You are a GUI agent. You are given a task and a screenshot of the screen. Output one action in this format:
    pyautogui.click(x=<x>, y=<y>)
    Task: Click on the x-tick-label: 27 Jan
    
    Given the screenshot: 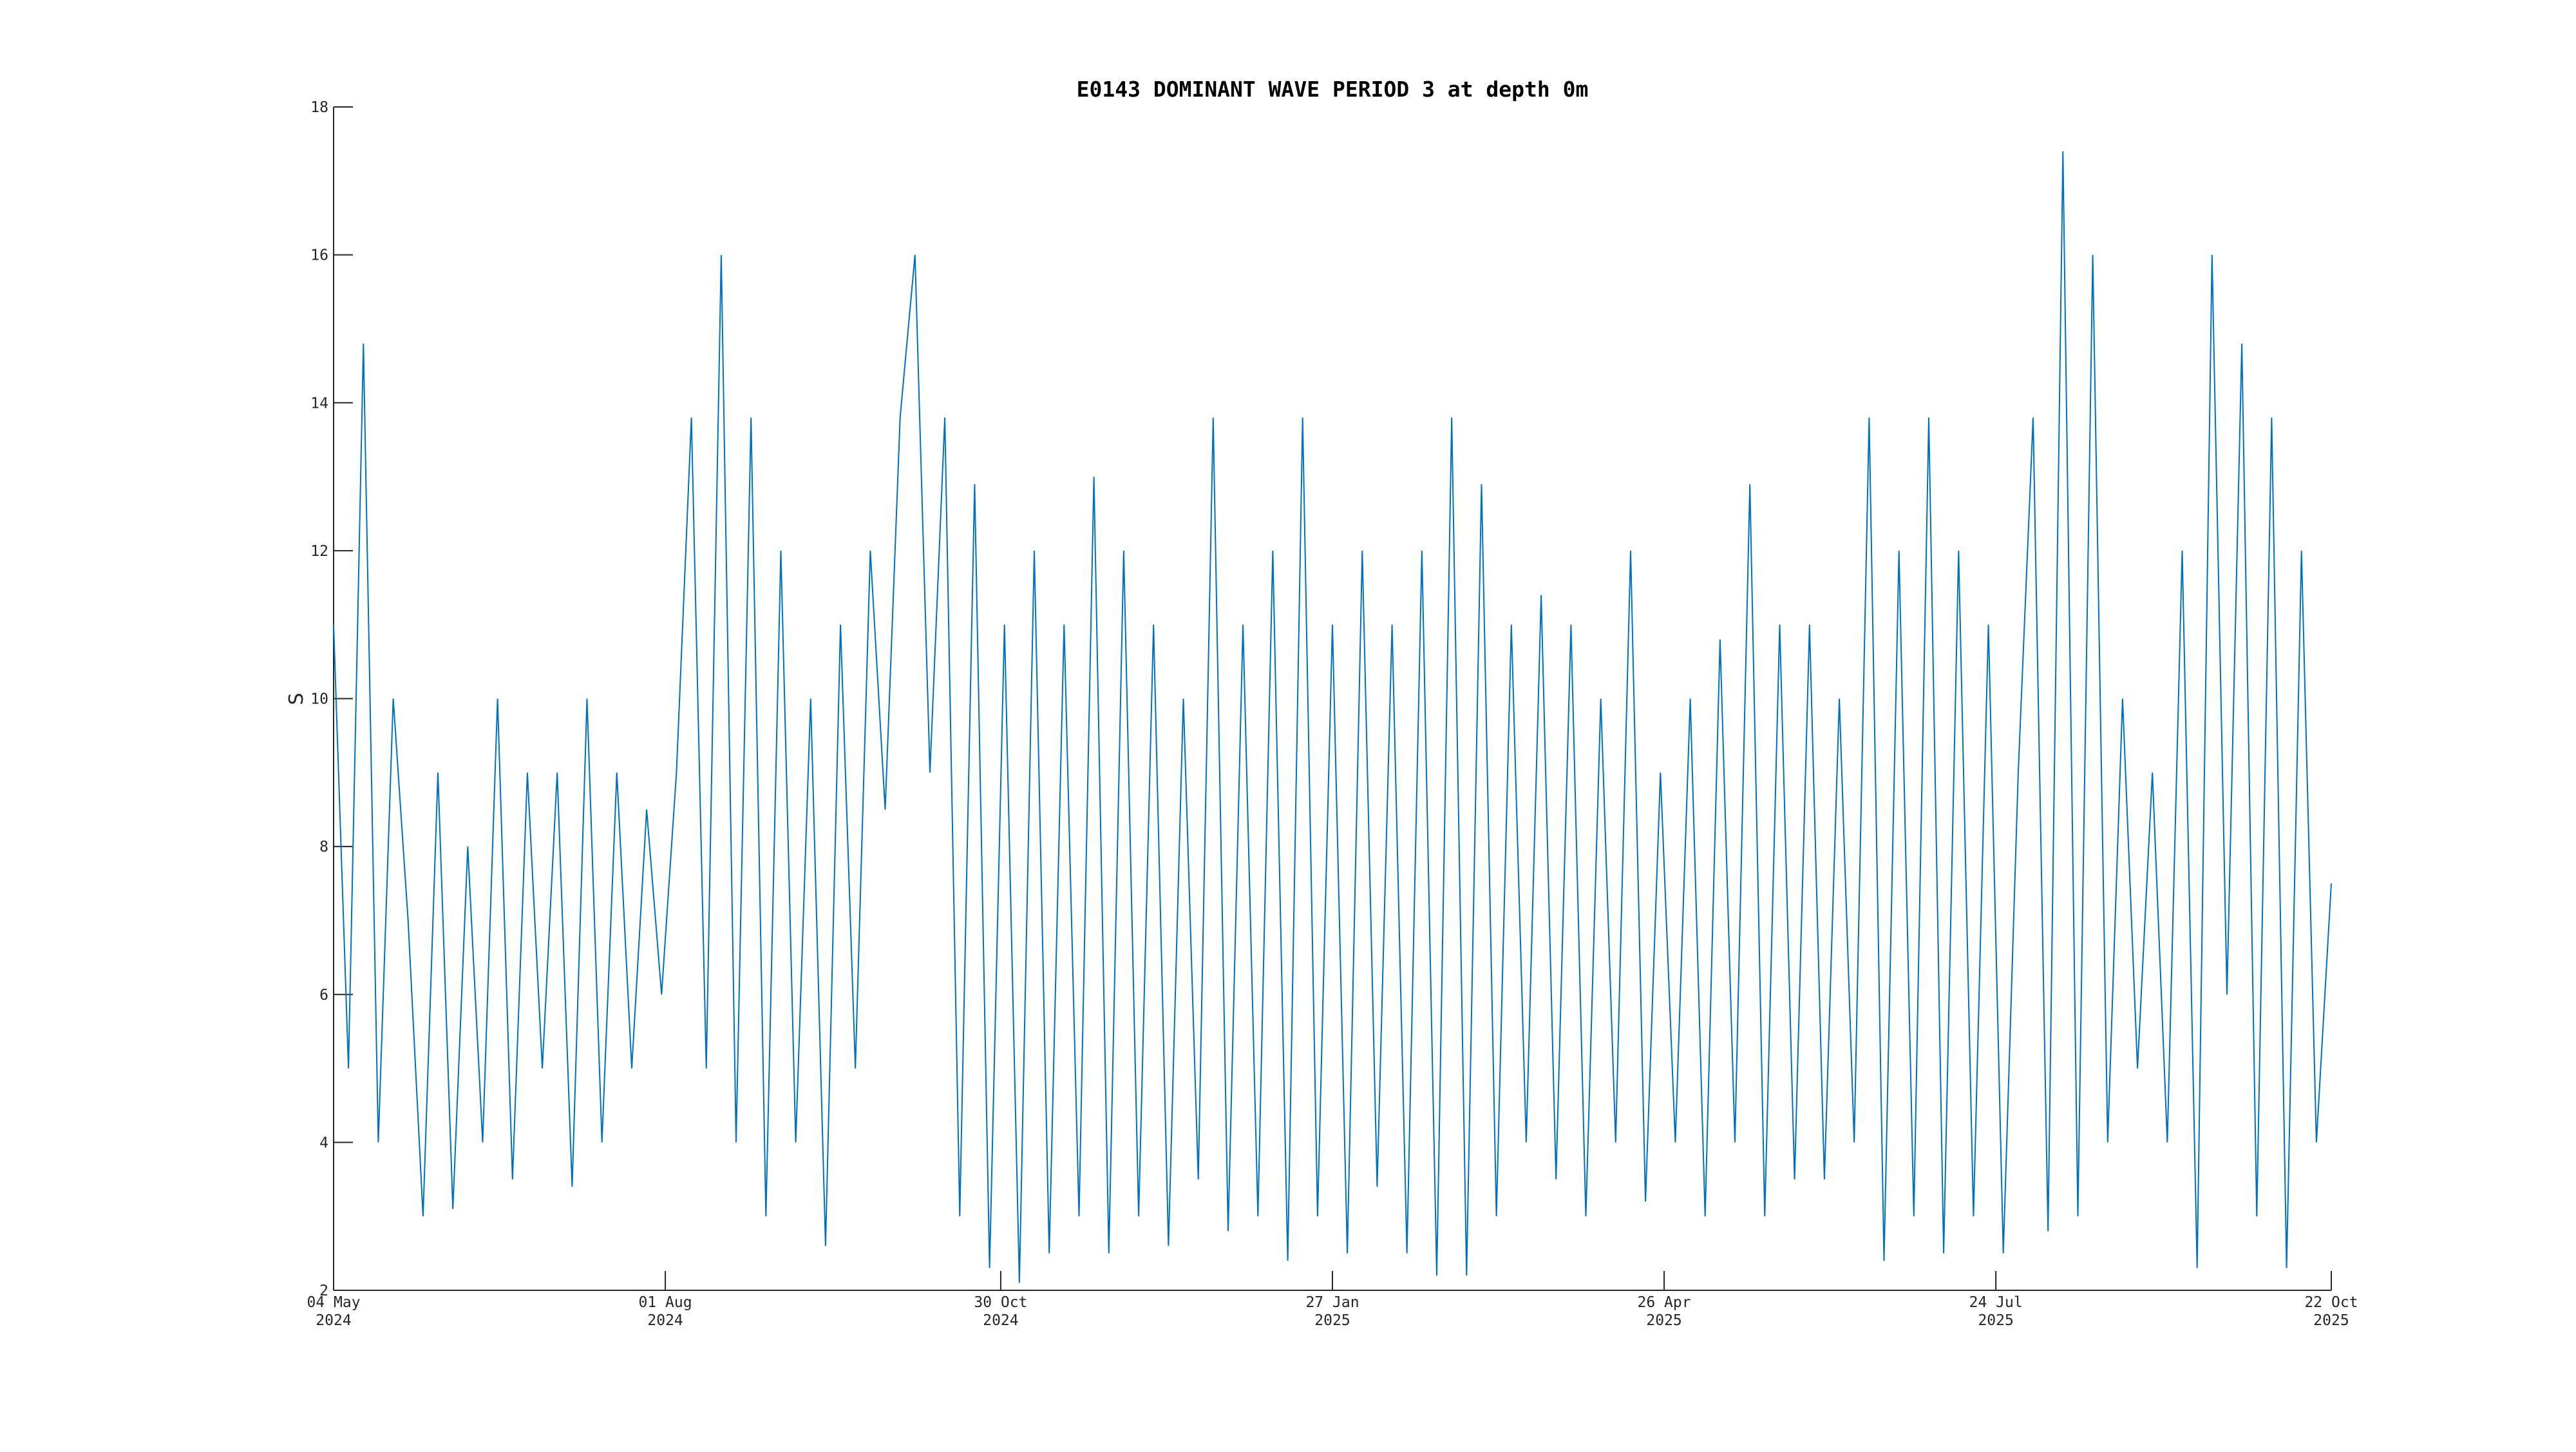 What is the action you would take?
    pyautogui.click(x=1332, y=1302)
    